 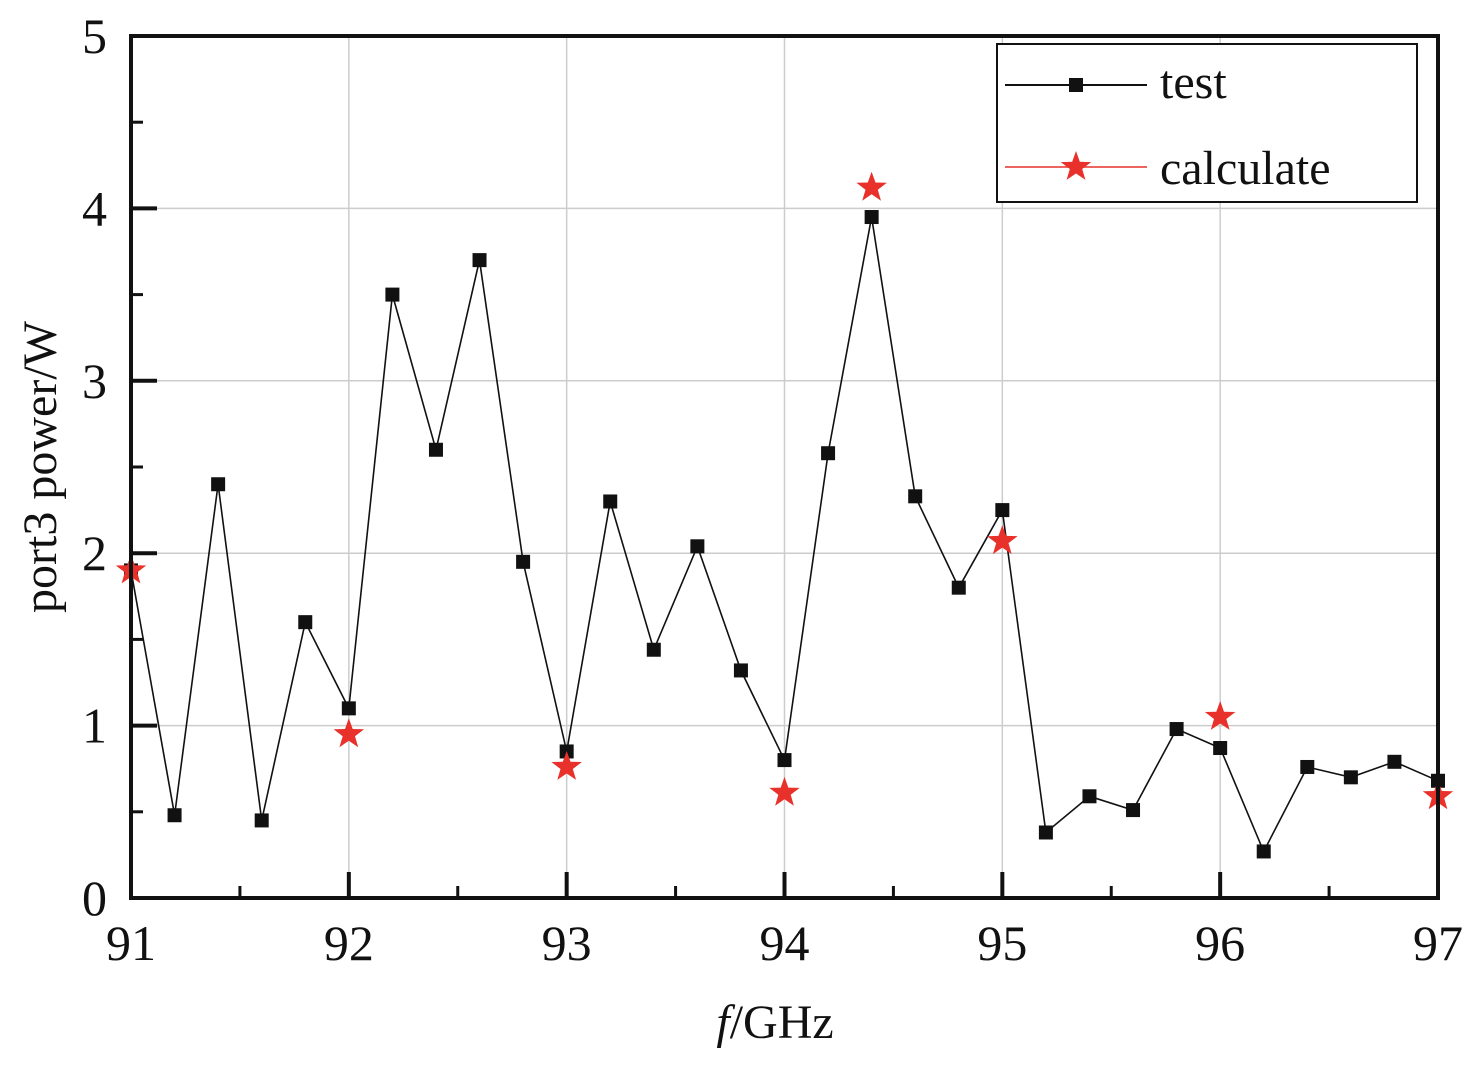 I want to click on x-tick-label: 93, so click(x=567, y=943).